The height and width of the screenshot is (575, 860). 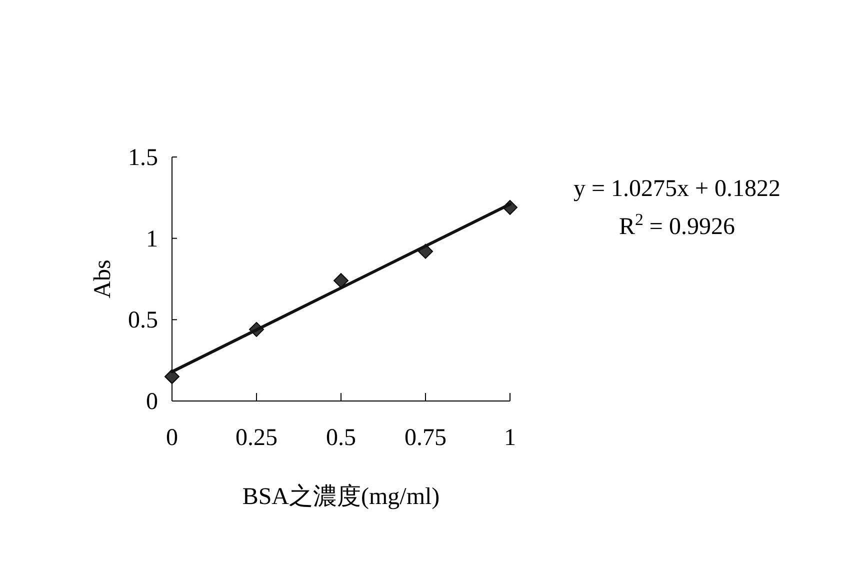 I want to click on y-tick-label: 1.5, so click(x=143, y=158).